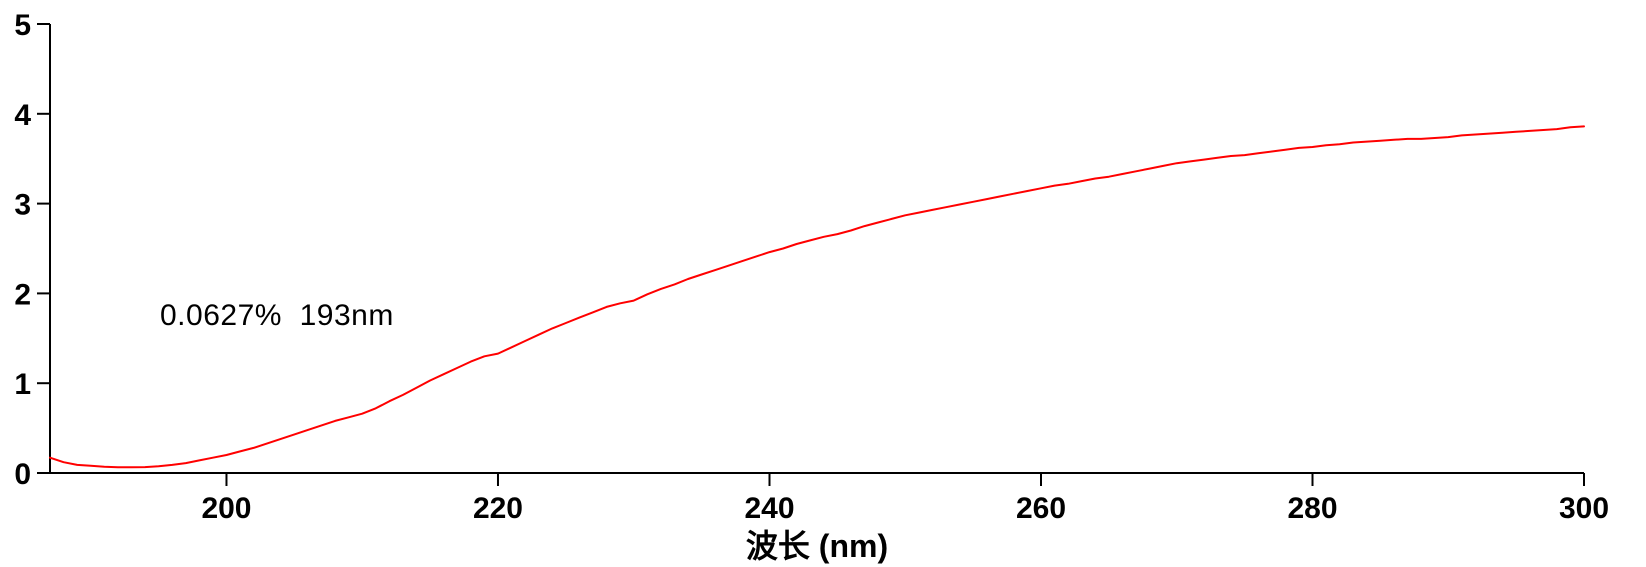 The image size is (1646, 567). What do you see at coordinates (22, 384) in the screenshot?
I see `y-tick-label: 1` at bounding box center [22, 384].